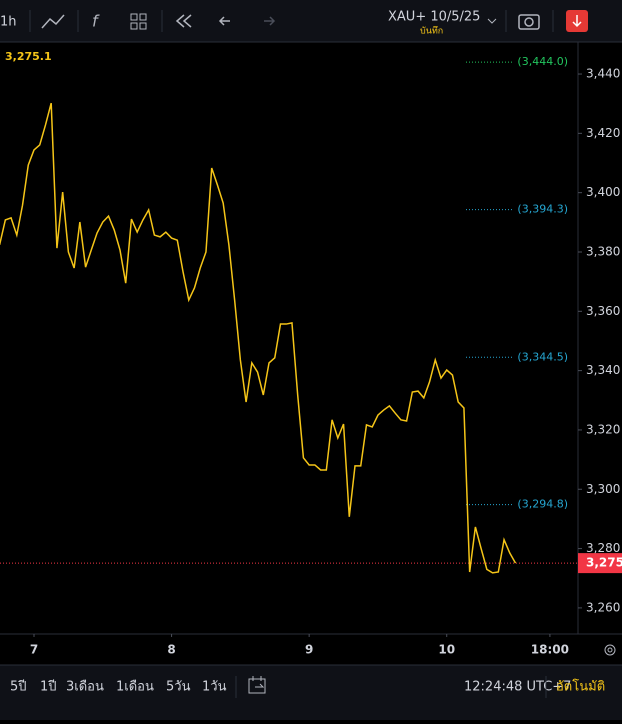  Describe the element at coordinates (580, 687) in the screenshot. I see `auto-scale-button: อัตโนมัติ` at that location.